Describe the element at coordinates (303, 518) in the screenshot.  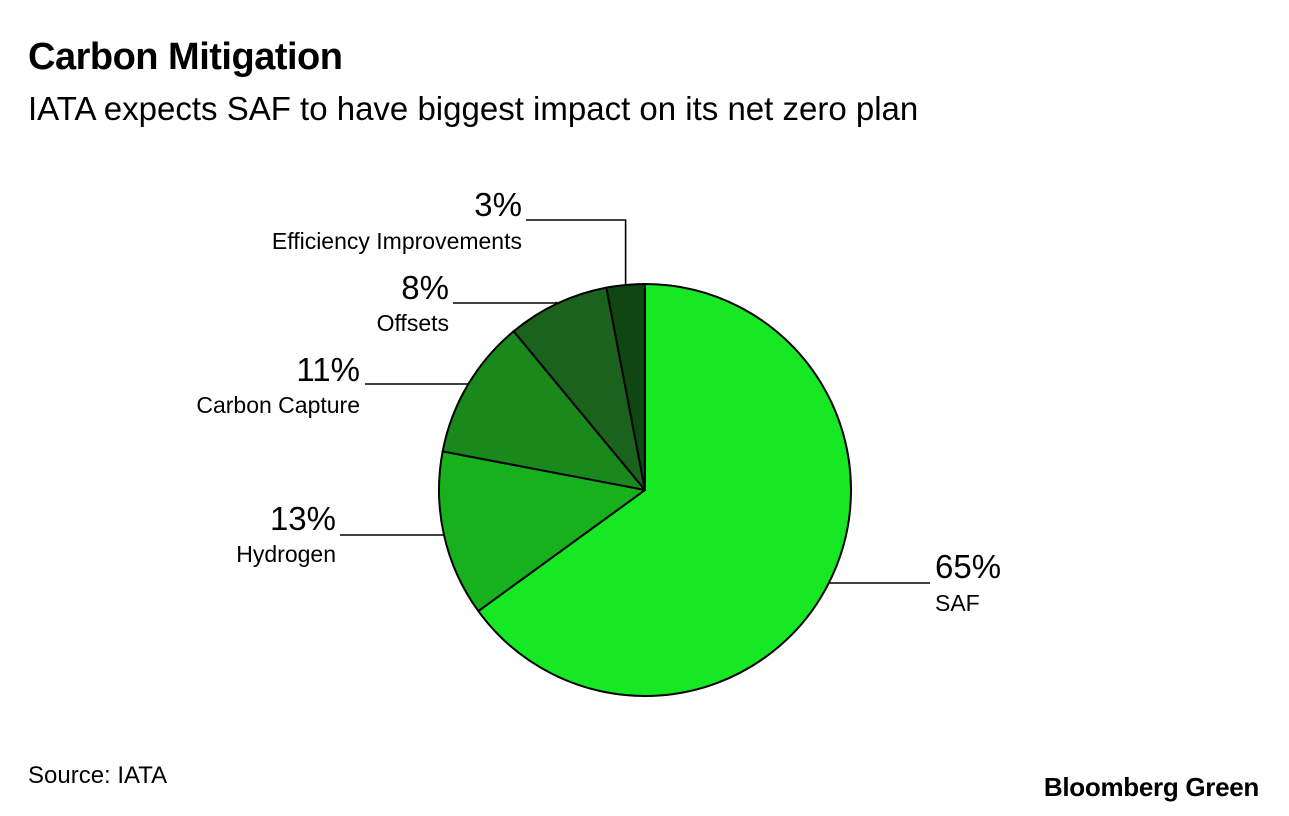
I see `slice-value-hydrogen: 13%` at that location.